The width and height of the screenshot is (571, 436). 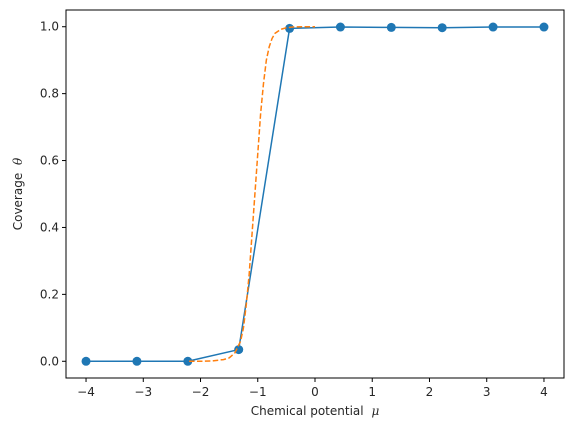 I want to click on x-tick-label: −4, so click(x=86, y=392).